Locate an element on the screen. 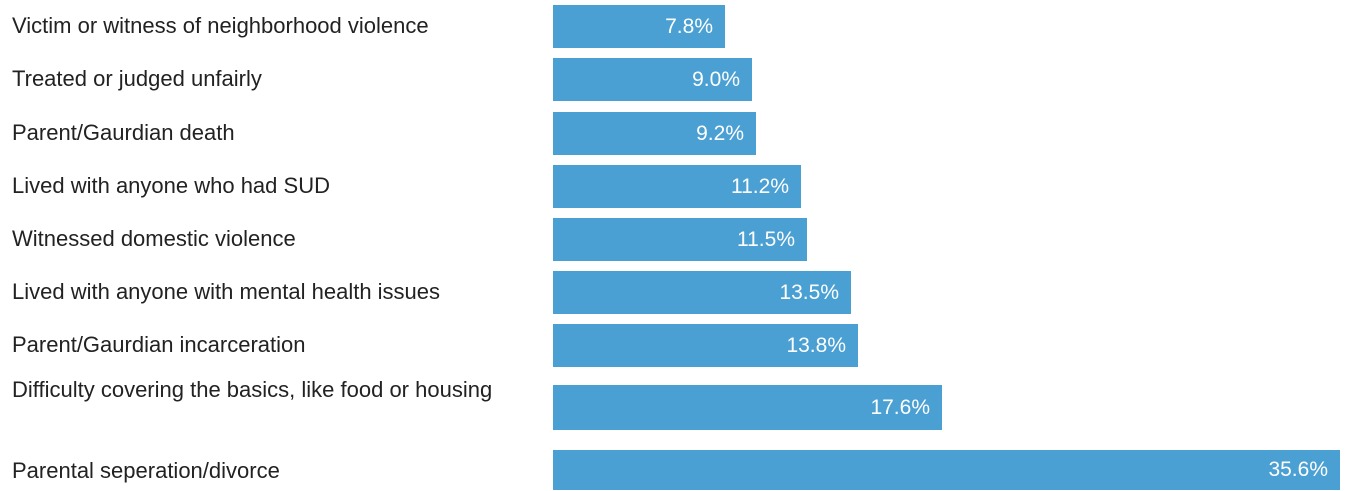 Image resolution: width=1346 pixels, height=491 pixels. bar: 9.0% is located at coordinates (652, 79).